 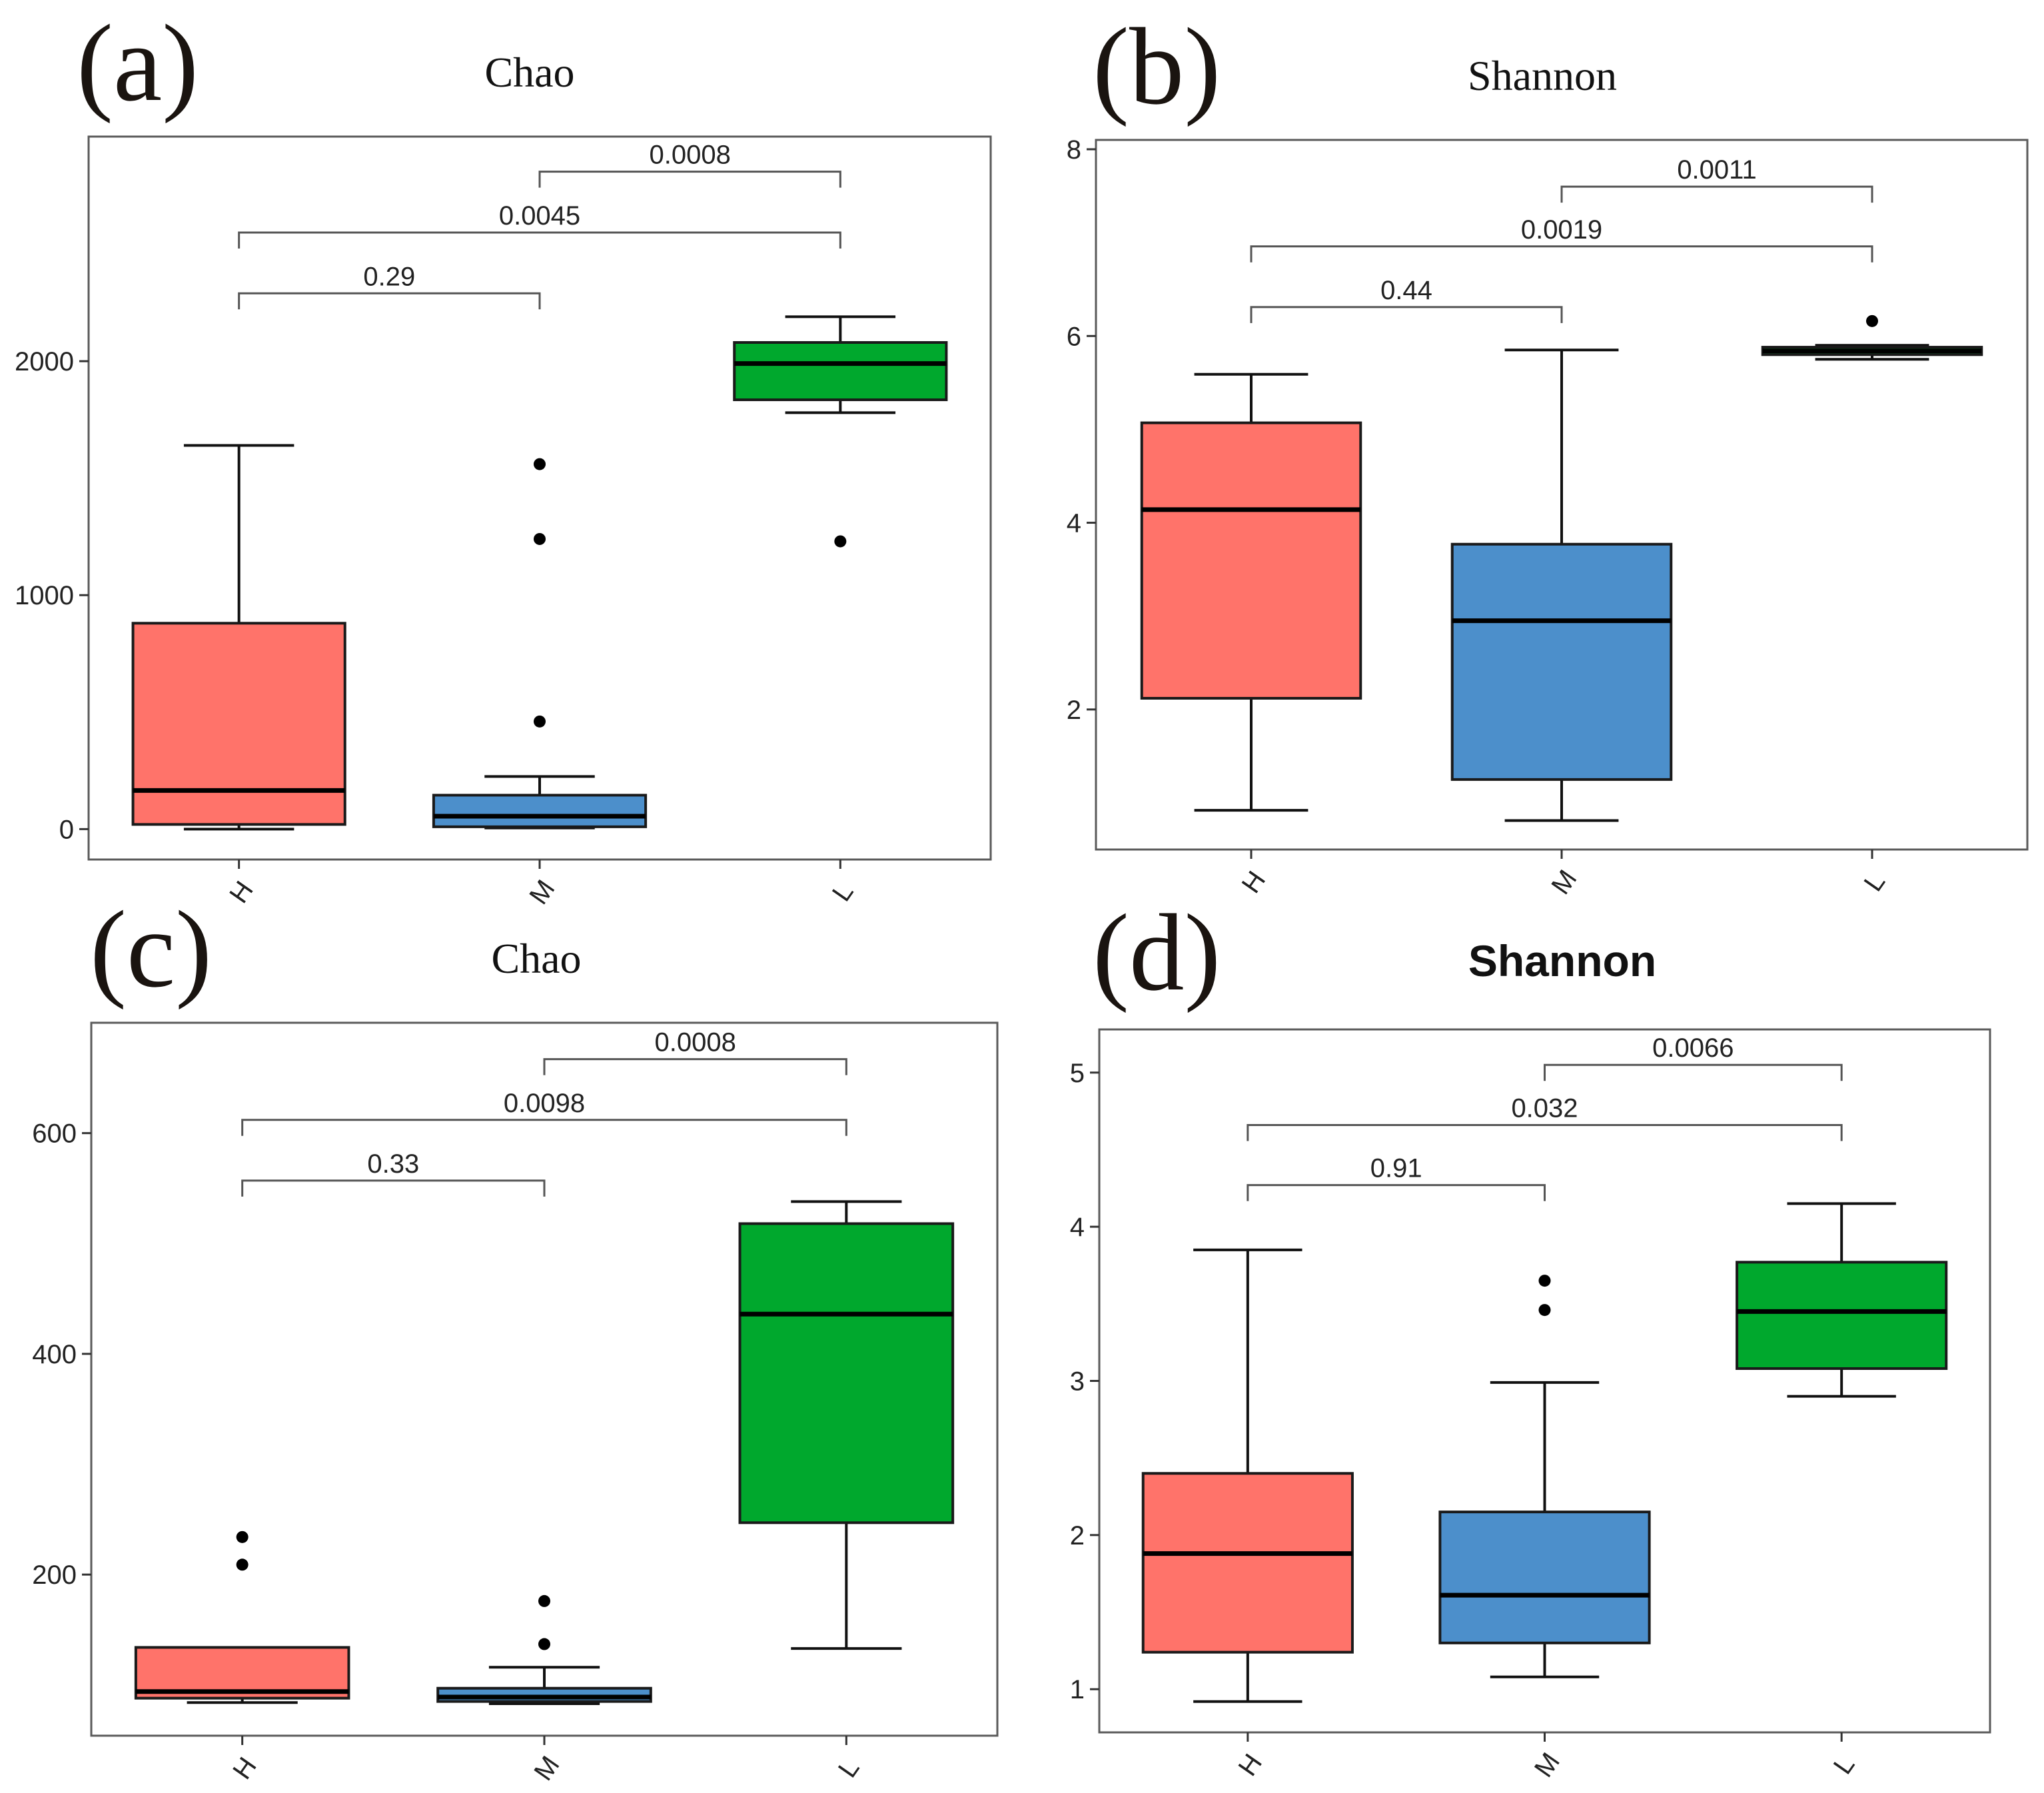 What do you see at coordinates (1074, 150) in the screenshot?
I see `y-tick-label: 8` at bounding box center [1074, 150].